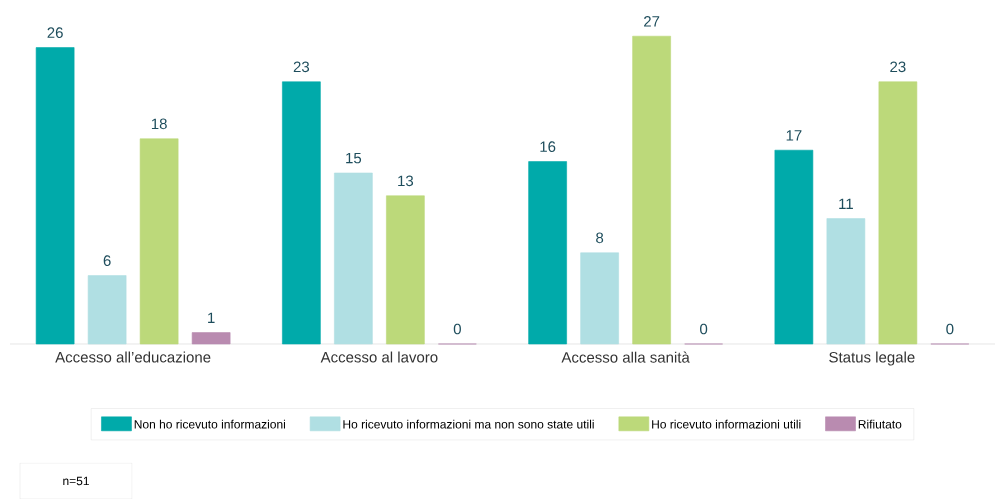 Image resolution: width=1002 pixels, height=499 pixels. I want to click on x-tick-label: Accesso al lavoro, so click(379, 357).